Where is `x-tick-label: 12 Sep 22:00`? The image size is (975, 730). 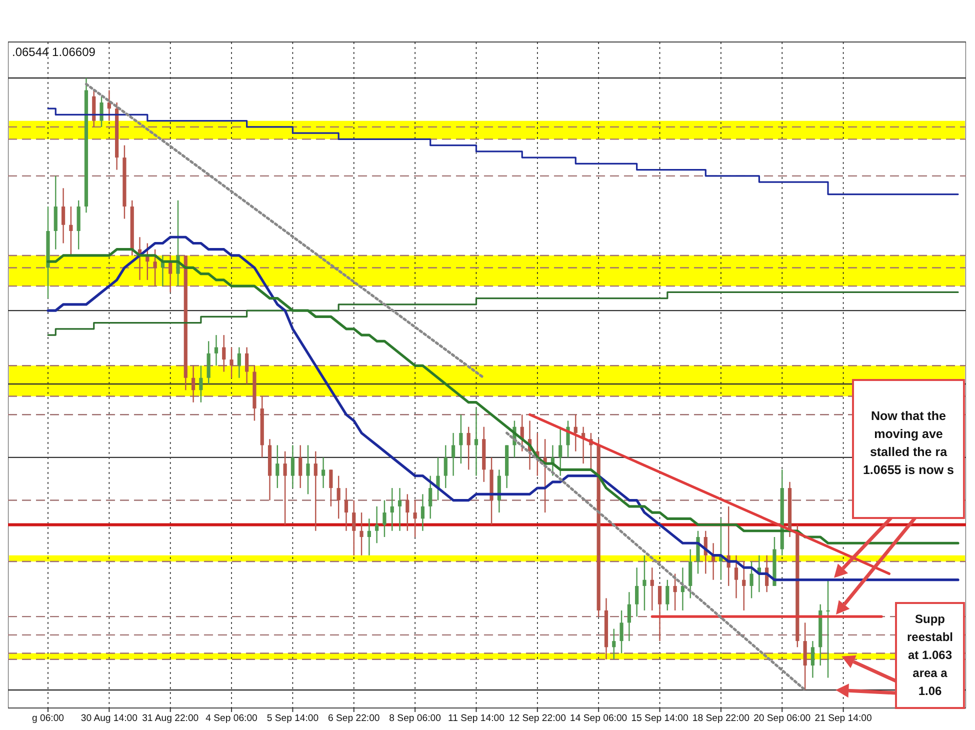
x-tick-label: 12 Sep 22:00 is located at coordinates (537, 718).